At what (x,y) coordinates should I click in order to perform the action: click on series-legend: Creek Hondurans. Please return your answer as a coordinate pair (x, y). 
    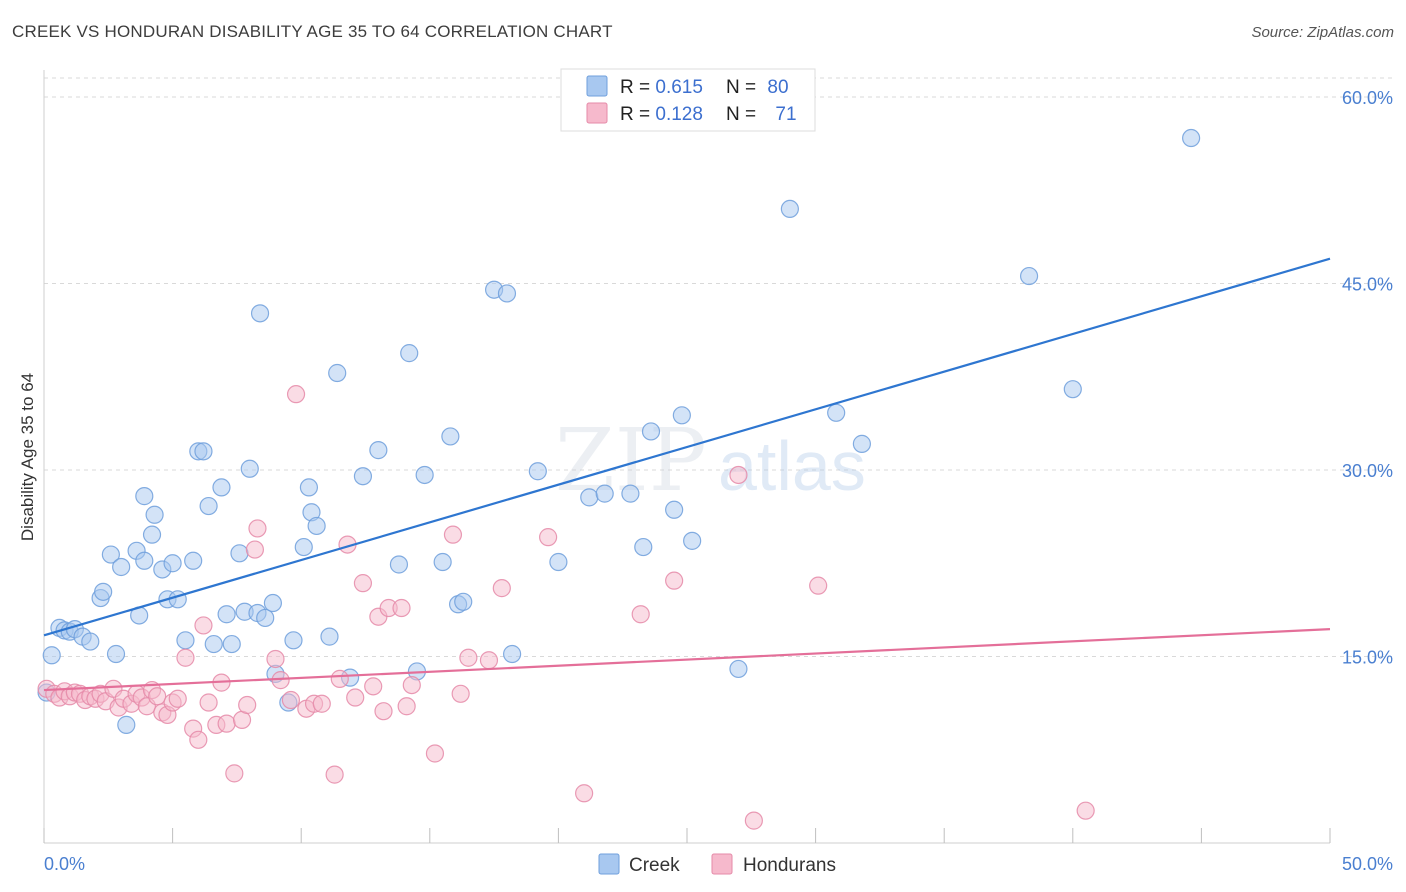
    Looking at the image, I should click on (717, 864).